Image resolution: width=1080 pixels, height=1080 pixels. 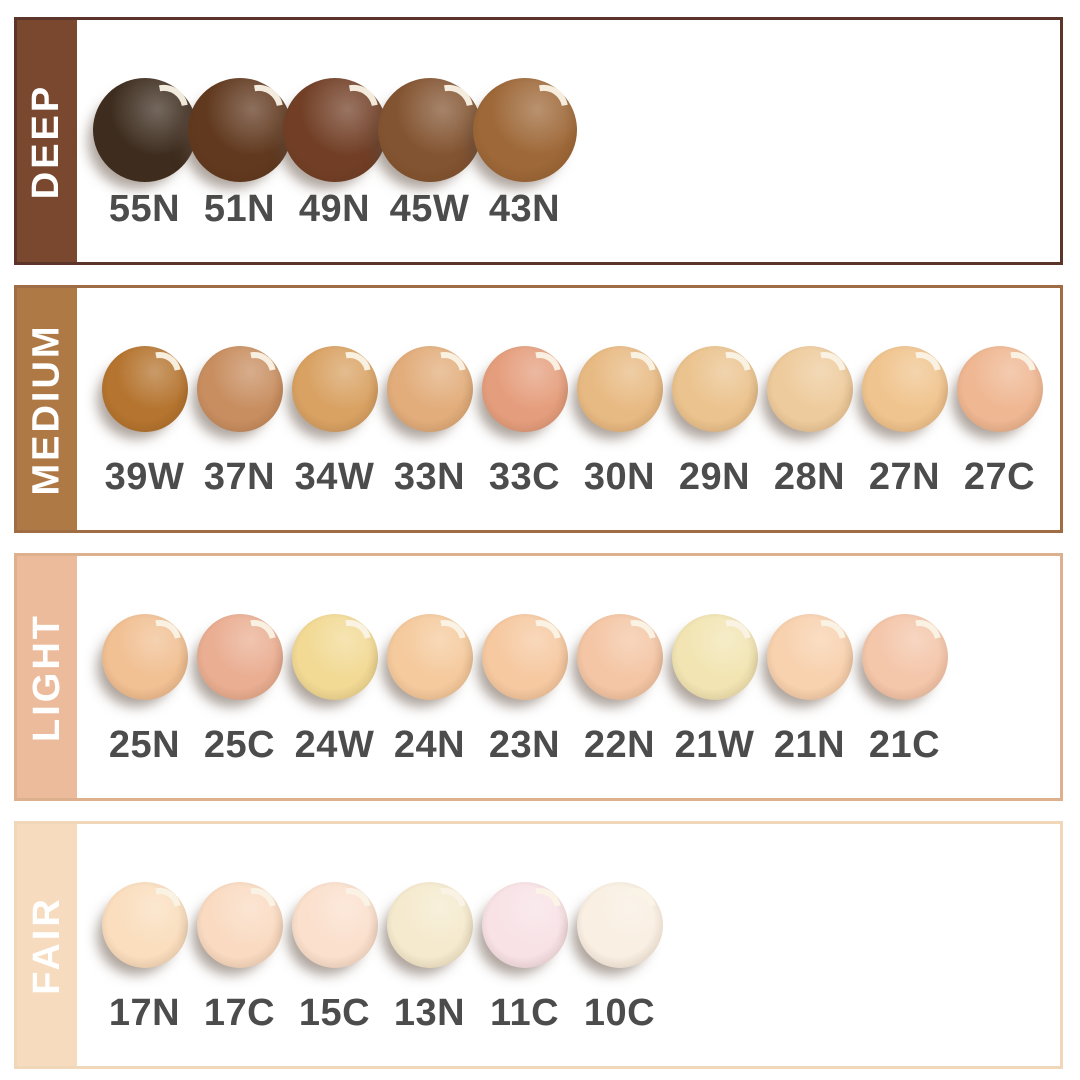 I want to click on shade-swatch: 22N, so click(x=619, y=706).